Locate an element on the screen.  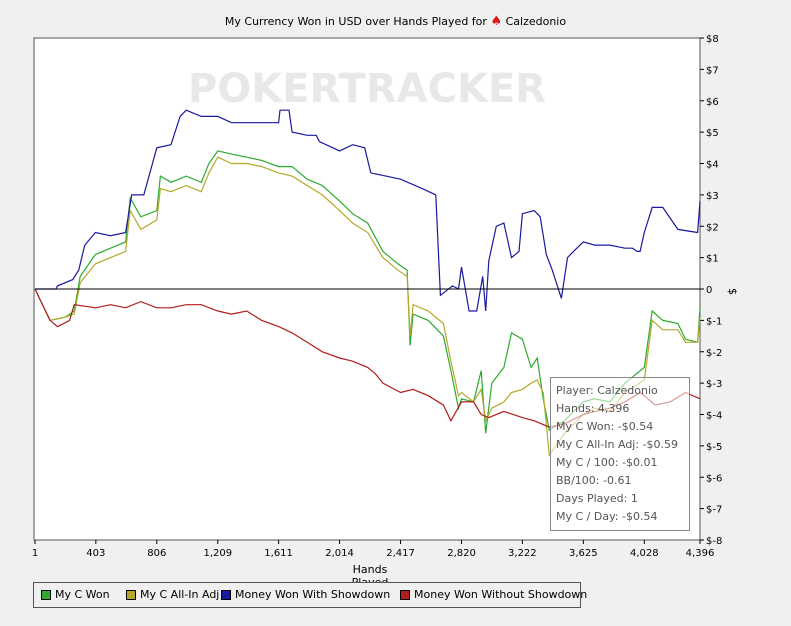
tooltip-line: My C All-In Adj: -$0.59 is located at coordinates (617, 444).